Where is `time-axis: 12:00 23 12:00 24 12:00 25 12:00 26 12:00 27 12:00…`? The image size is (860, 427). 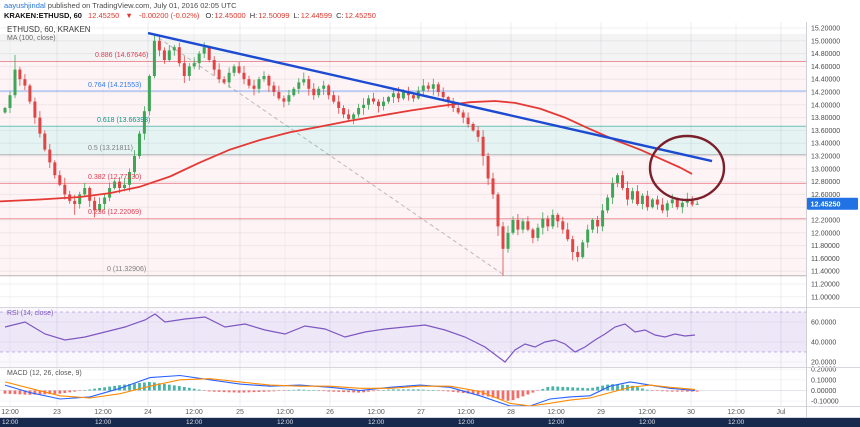
time-axis: 12:00 23 12:00 24 12:00 25 12:00 26 12:00 27 12:00… is located at coordinates (393, 412).